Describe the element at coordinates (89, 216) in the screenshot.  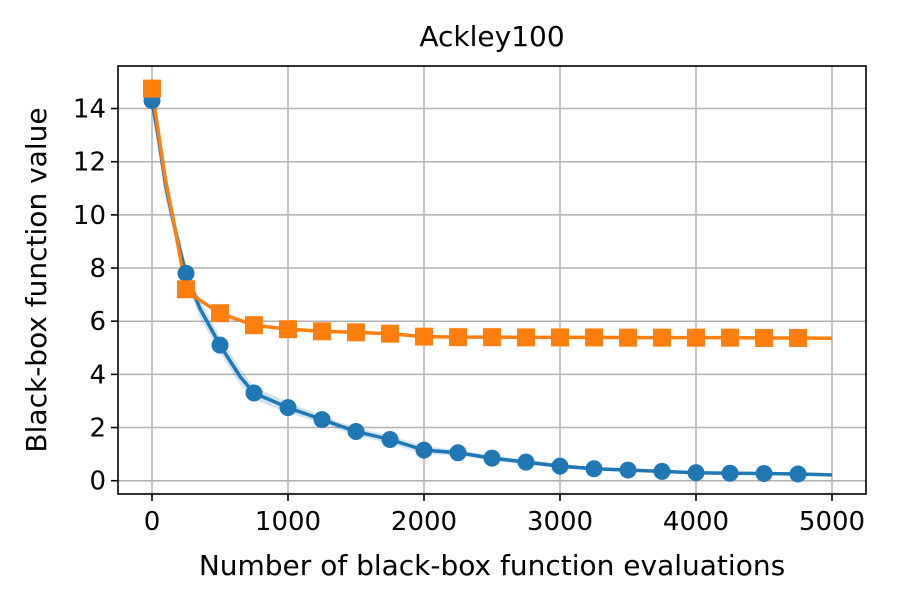
I see `y-tick-label: 10` at that location.